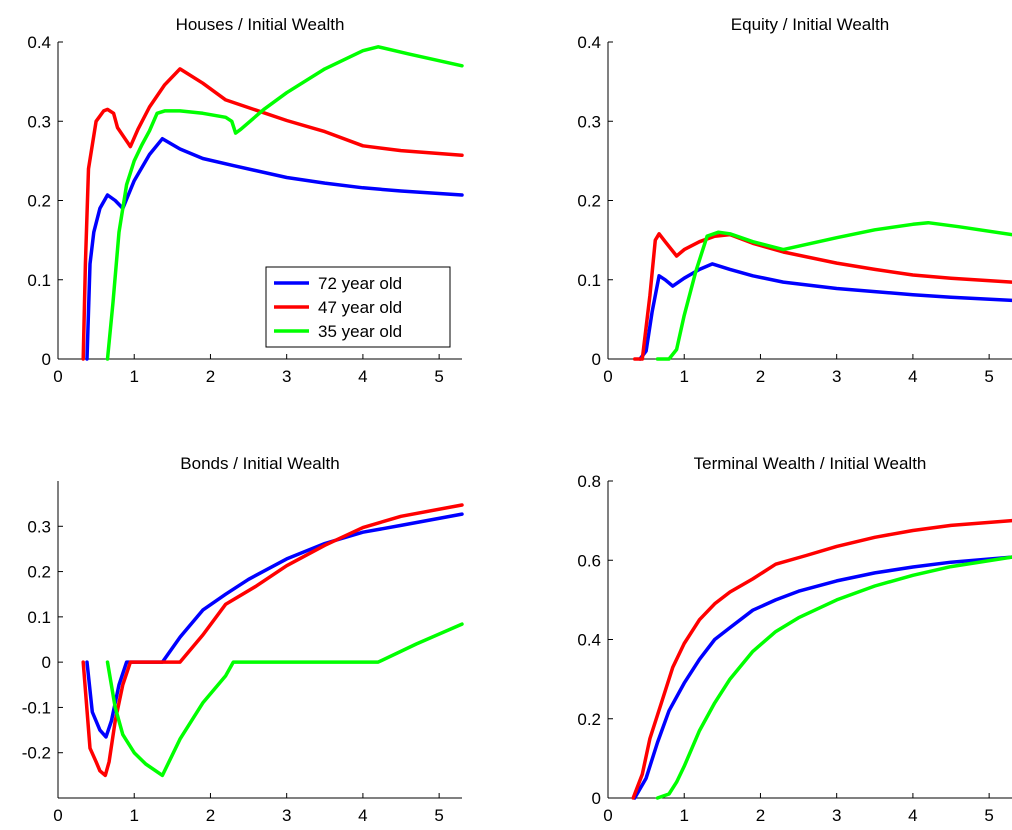 The height and width of the screenshot is (830, 1012). I want to click on y-tick-label: 0.8, so click(589, 481).